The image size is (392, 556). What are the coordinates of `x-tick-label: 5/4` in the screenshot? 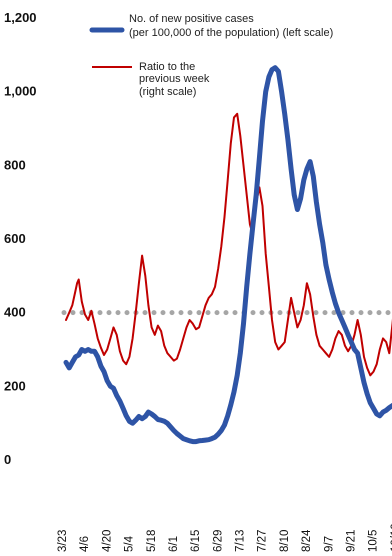 It's located at (130, 543).